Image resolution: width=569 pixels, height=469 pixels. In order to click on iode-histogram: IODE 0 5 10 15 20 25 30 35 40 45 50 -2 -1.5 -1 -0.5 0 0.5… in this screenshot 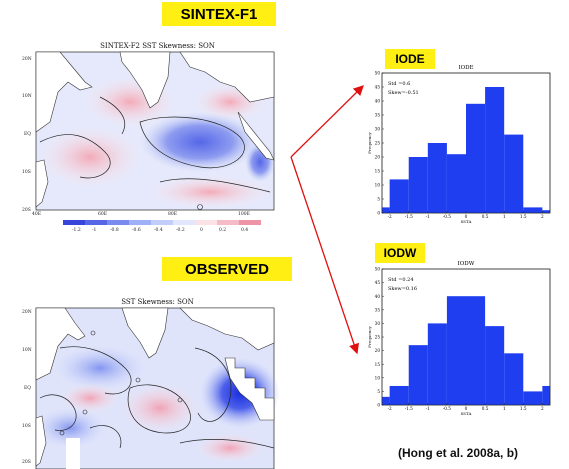, I will do `click(459, 144)`.